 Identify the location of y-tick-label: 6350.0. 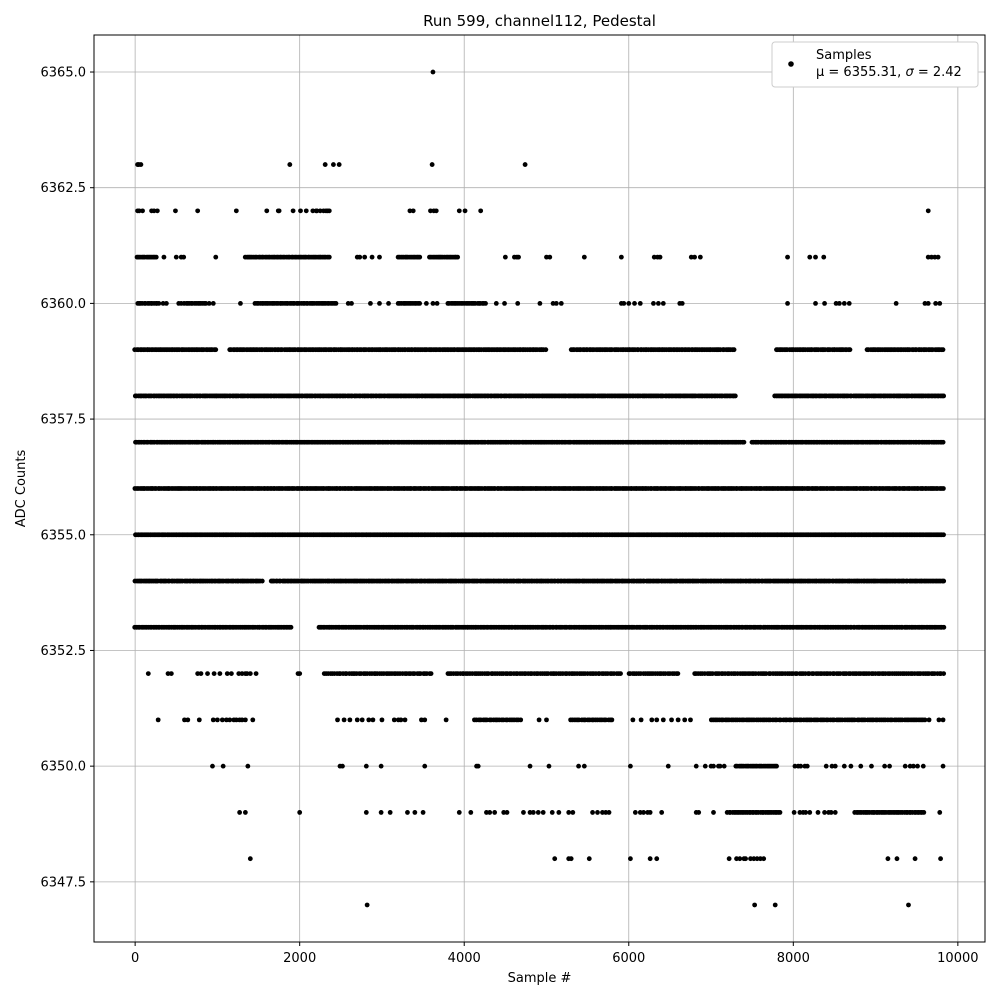
(64, 767).